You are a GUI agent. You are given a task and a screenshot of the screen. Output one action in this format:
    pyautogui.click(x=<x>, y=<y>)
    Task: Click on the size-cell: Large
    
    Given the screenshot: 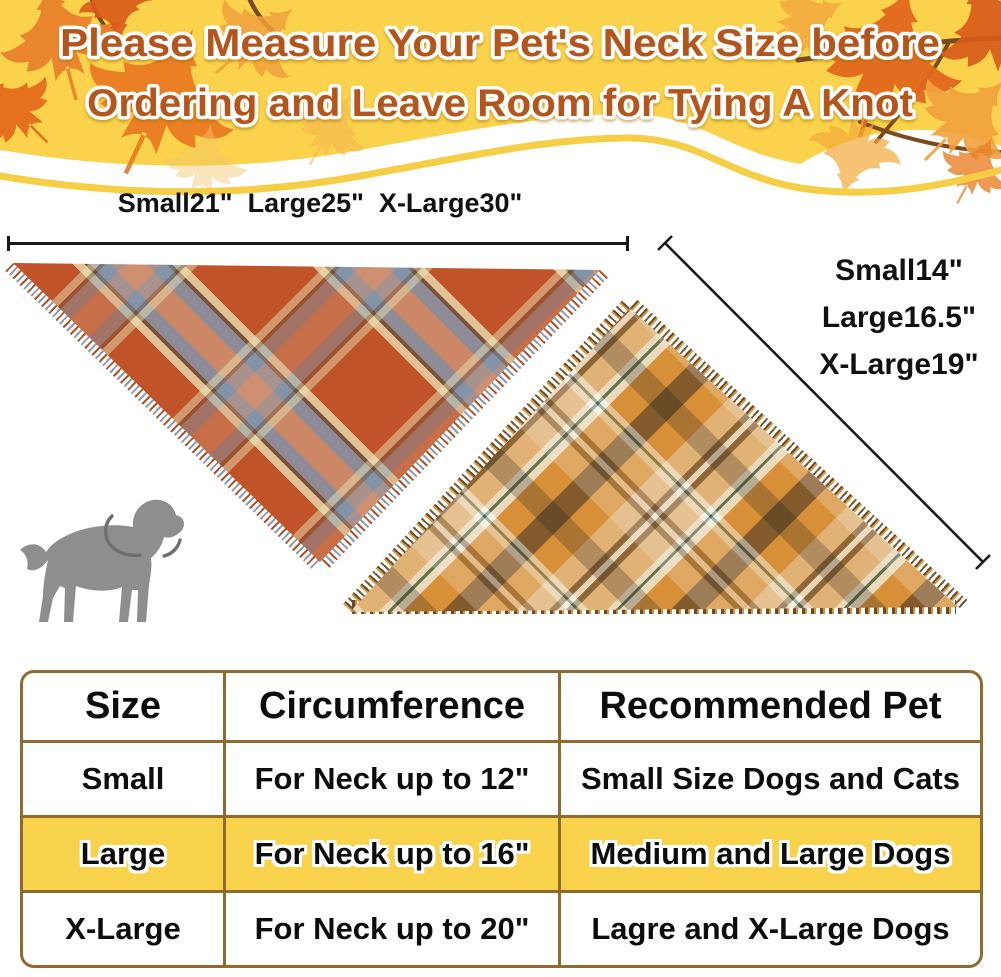 What is the action you would take?
    pyautogui.click(x=123, y=853)
    